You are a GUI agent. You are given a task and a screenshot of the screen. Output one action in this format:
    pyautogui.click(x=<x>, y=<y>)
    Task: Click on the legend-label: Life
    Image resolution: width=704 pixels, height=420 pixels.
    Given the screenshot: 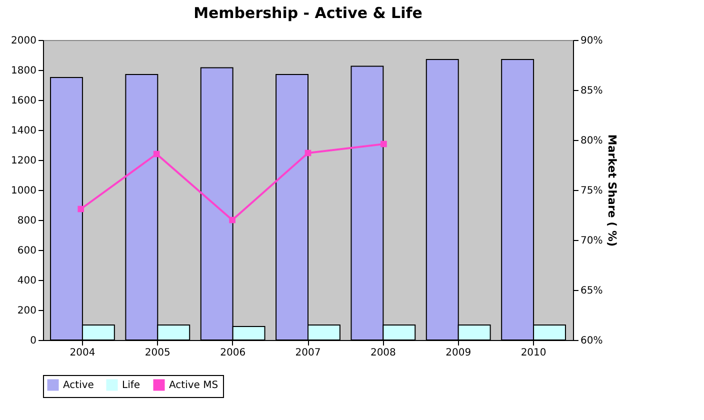 What is the action you would take?
    pyautogui.click(x=131, y=385)
    